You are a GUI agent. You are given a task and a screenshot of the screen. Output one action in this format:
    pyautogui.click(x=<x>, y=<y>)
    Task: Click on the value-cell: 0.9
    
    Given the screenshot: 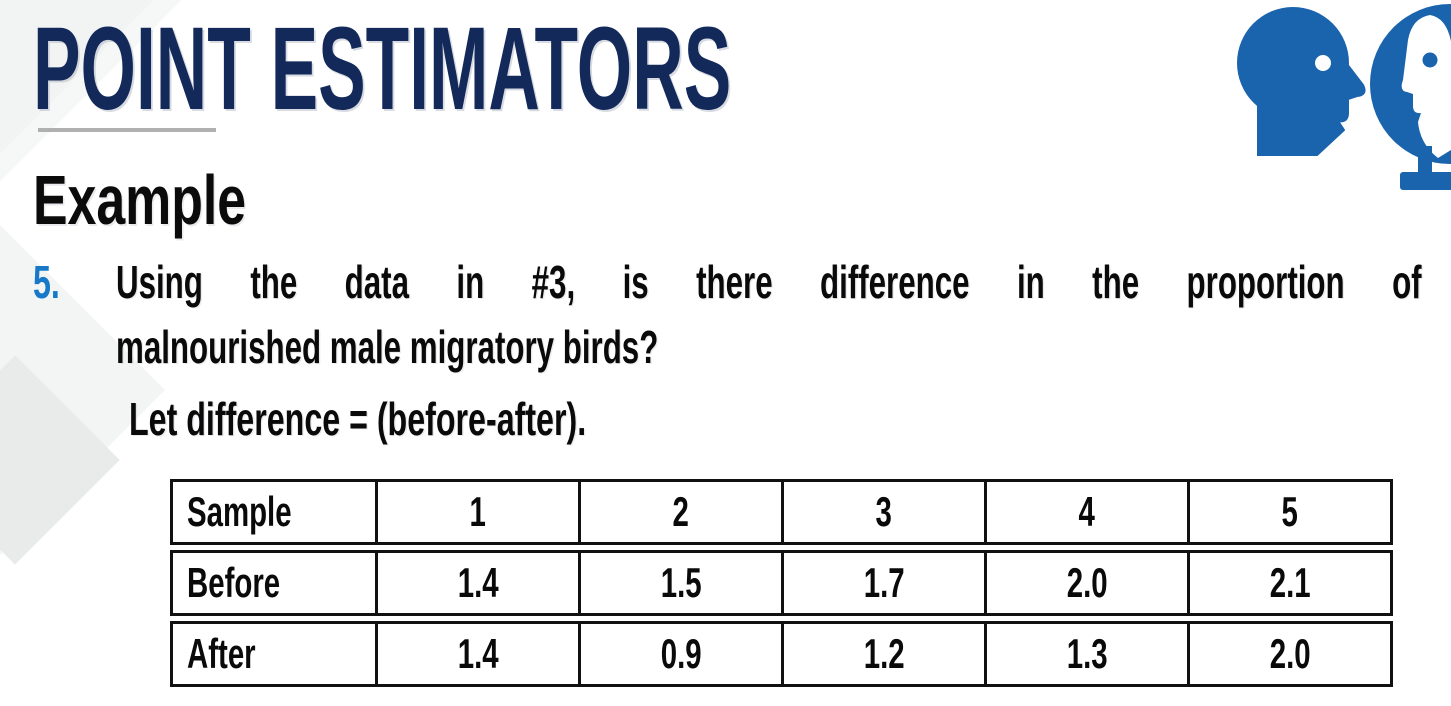 What is the action you would take?
    pyautogui.click(x=681, y=654)
    